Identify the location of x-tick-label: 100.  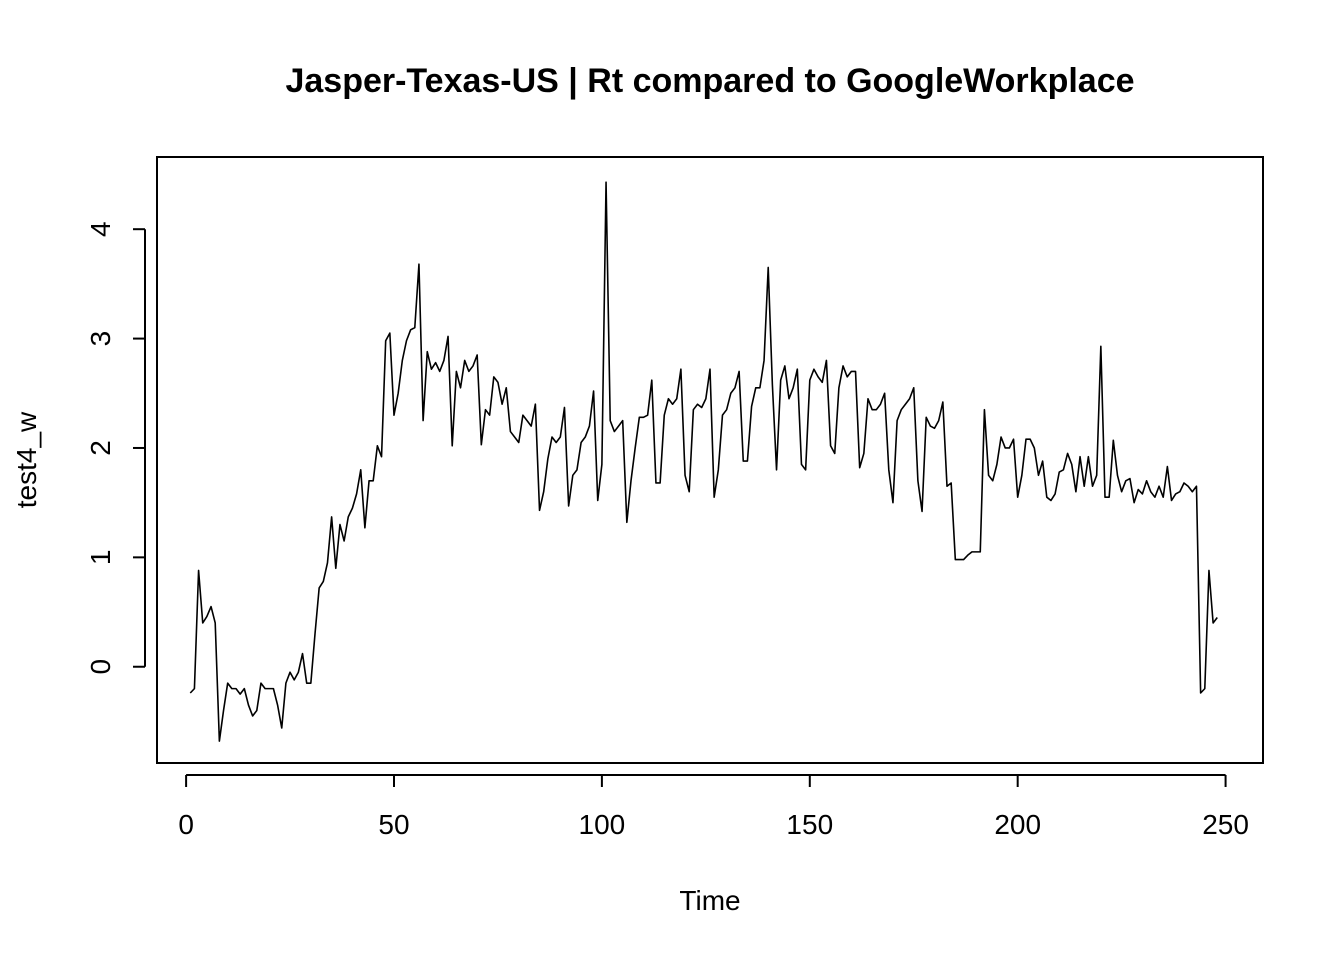
(602, 824).